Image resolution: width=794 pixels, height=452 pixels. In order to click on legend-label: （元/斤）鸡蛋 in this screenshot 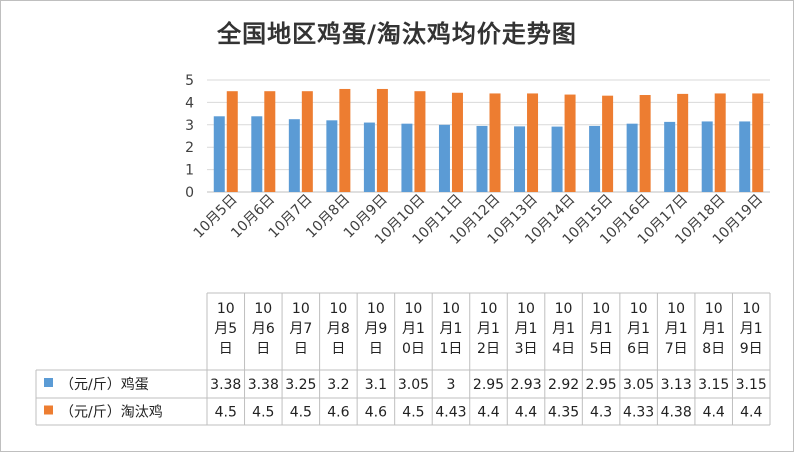, I will do `click(104, 384)`.